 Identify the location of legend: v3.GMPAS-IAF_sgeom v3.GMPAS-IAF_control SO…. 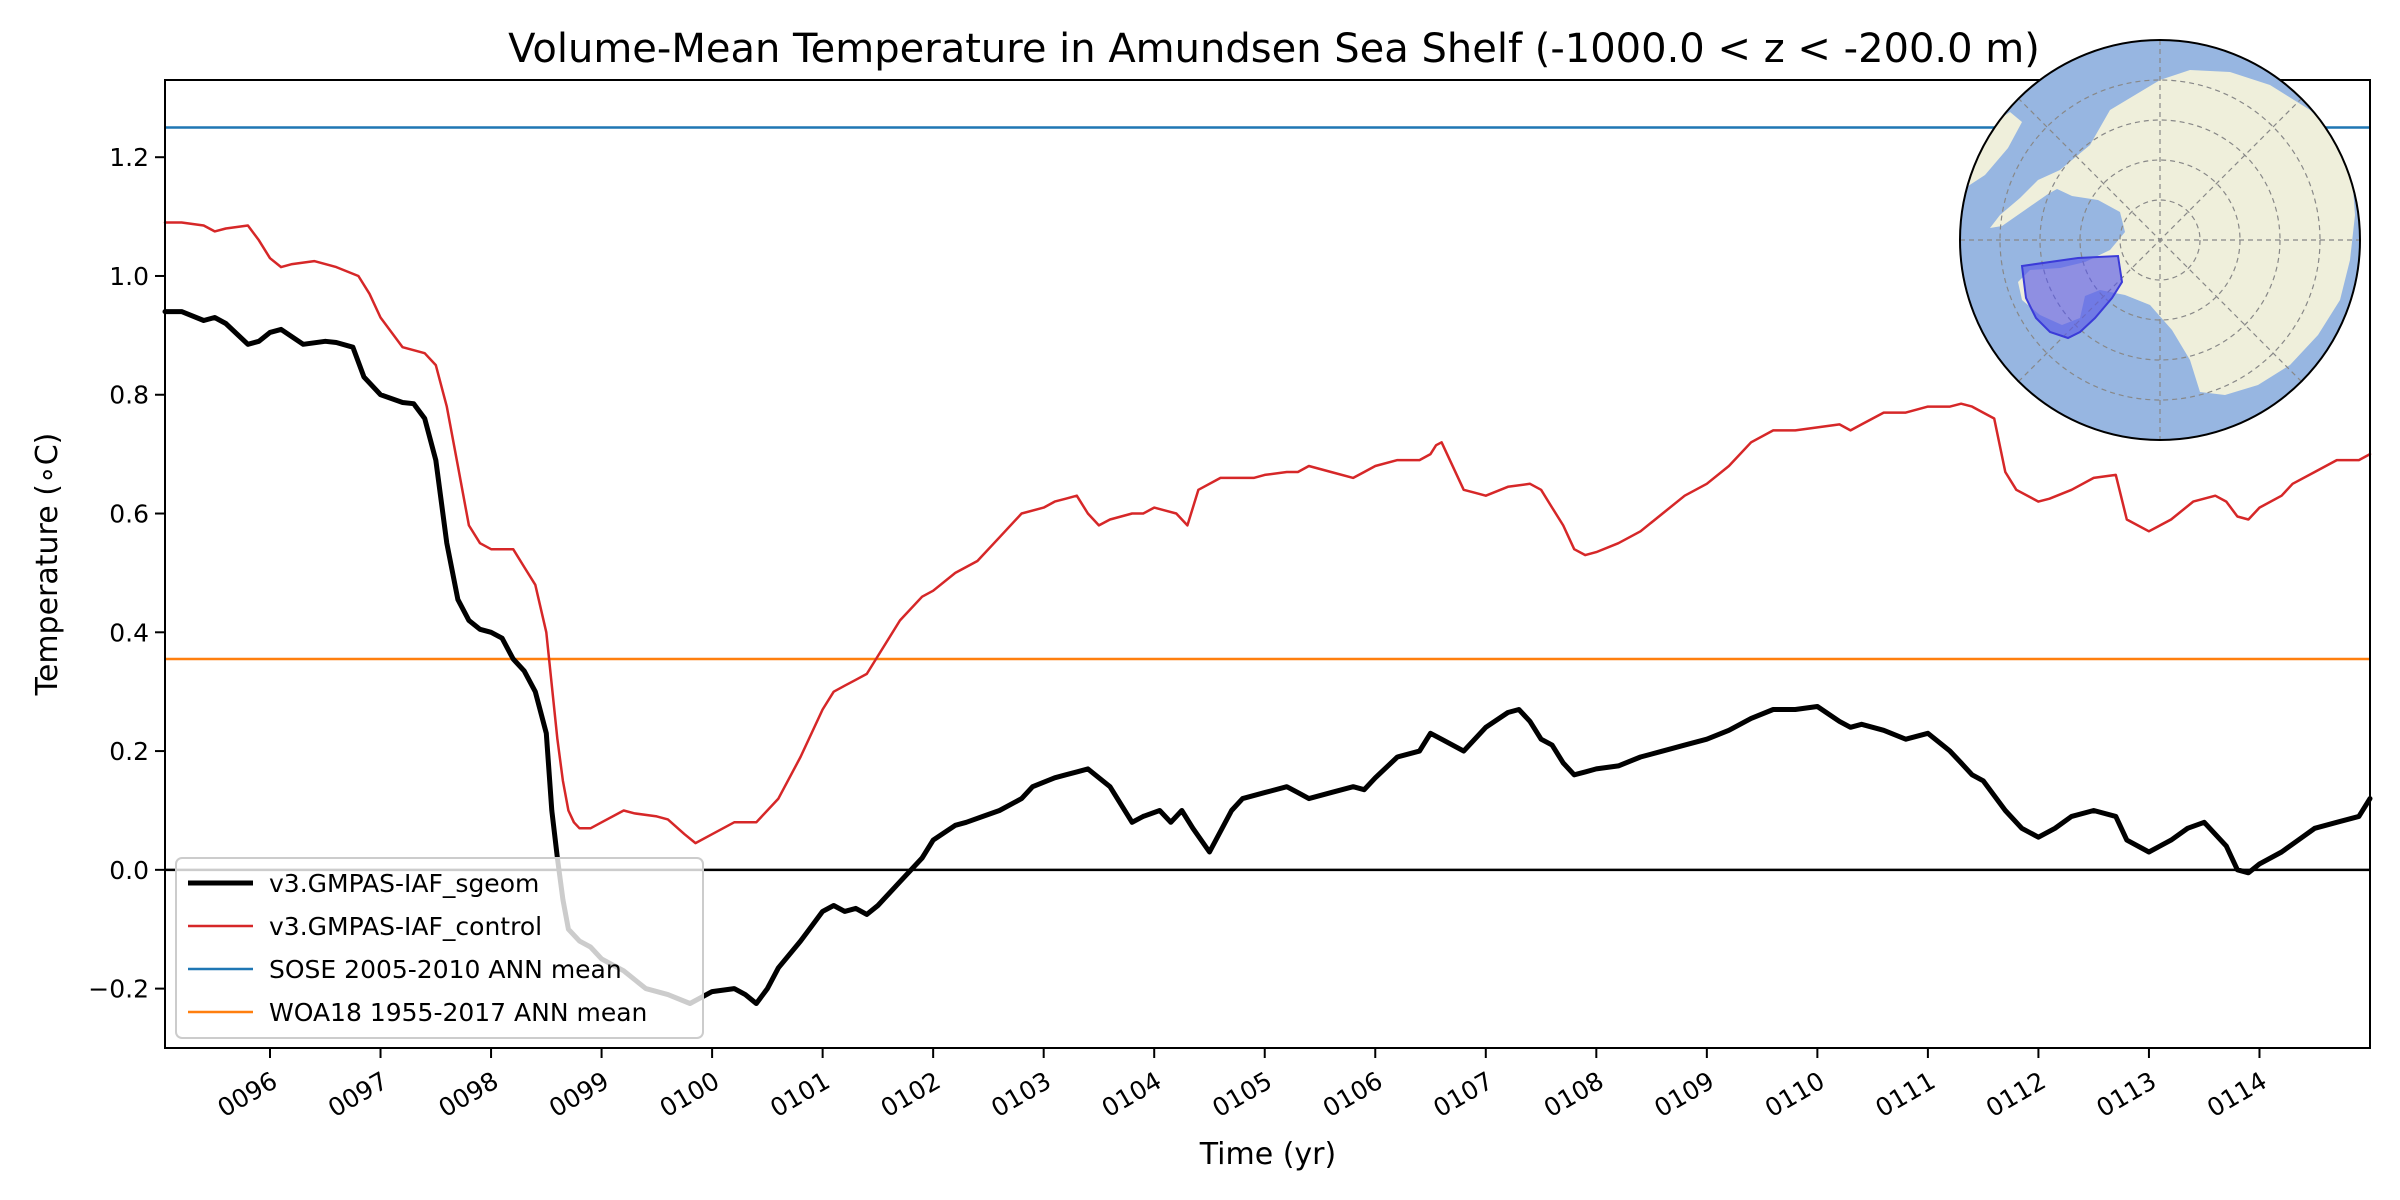
(439, 948).